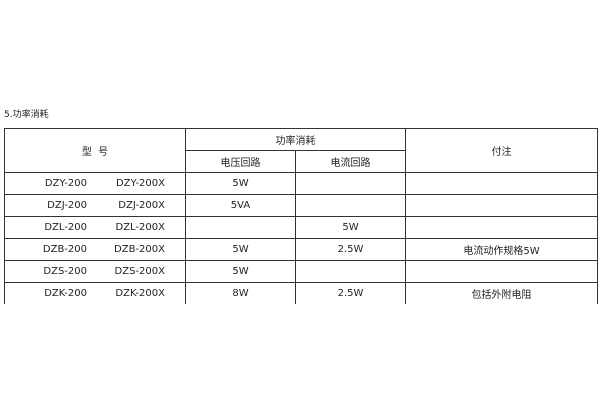 This screenshot has width=600, height=400. I want to click on table-row: DZL-200 DZL-200X 5W, so click(301, 227).